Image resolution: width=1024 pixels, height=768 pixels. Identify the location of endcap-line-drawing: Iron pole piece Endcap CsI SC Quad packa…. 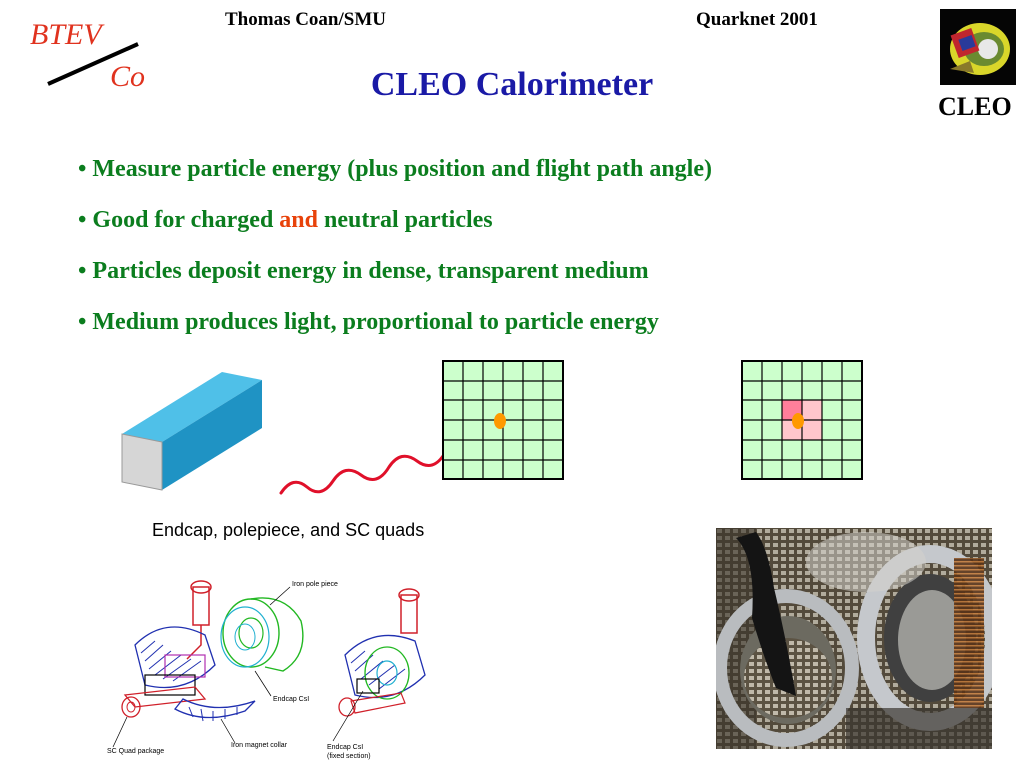
(266, 670).